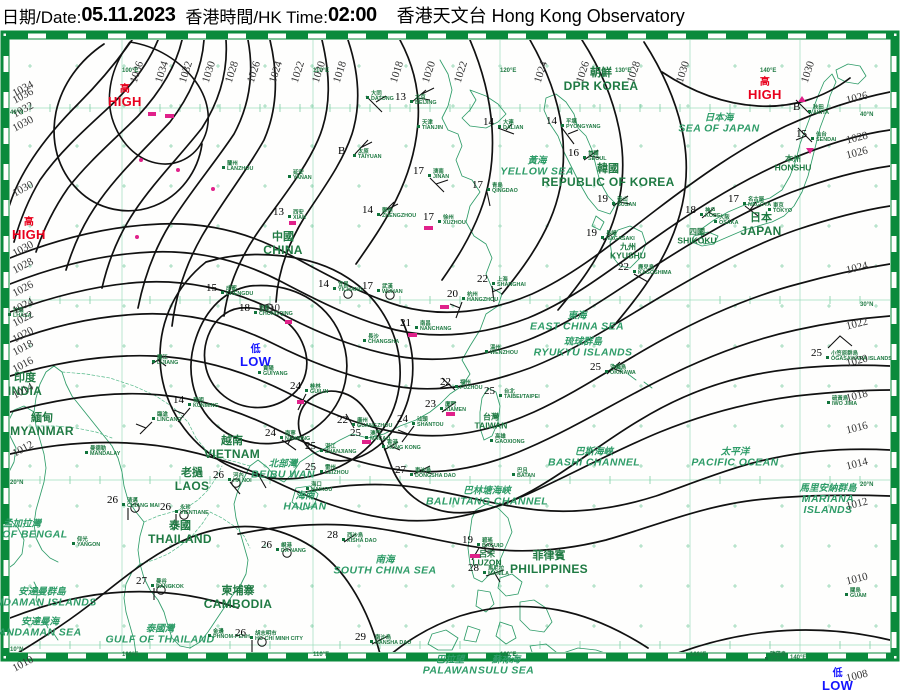 This screenshot has width=900, height=693. I want to click on station-temperature: B, so click(342, 151).